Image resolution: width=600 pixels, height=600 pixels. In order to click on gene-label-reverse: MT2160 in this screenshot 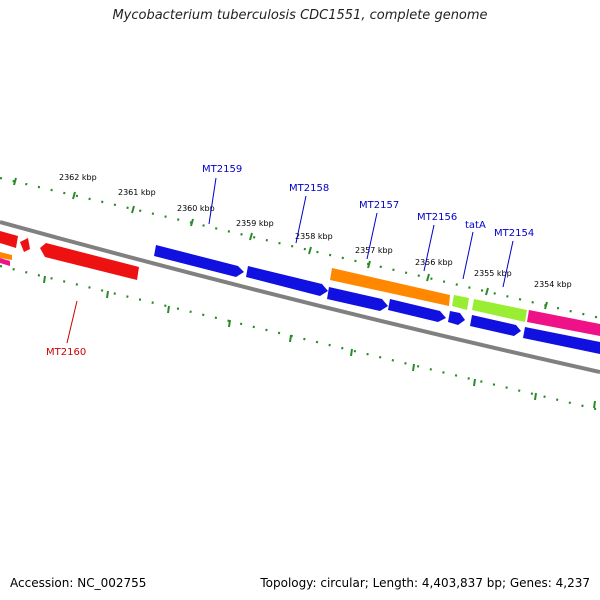, I will do `click(66, 352)`.